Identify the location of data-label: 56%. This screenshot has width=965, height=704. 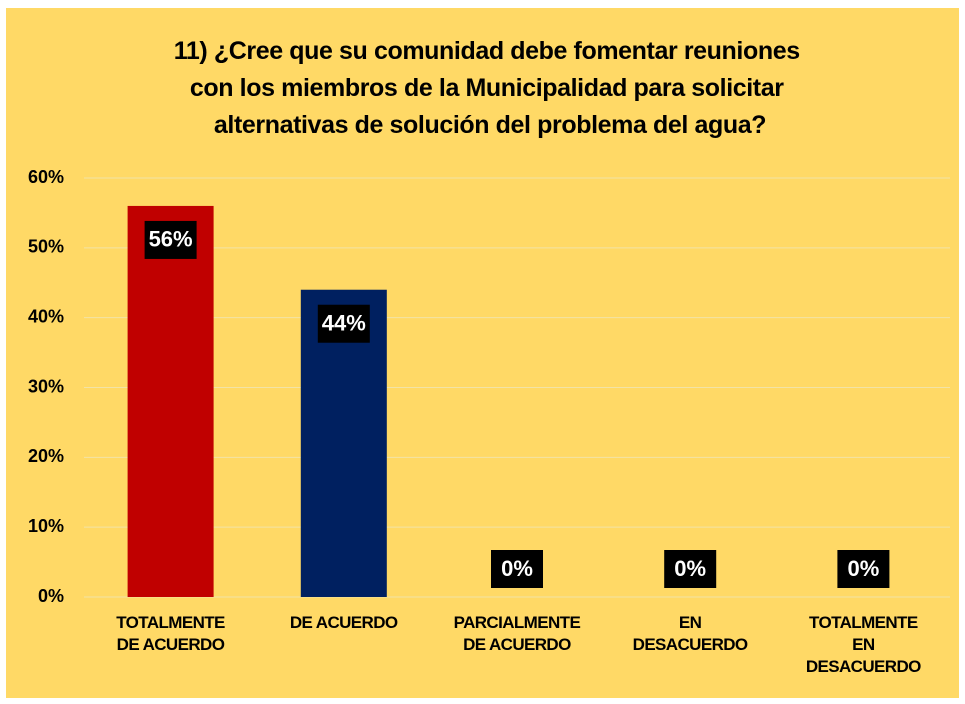
(171, 239).